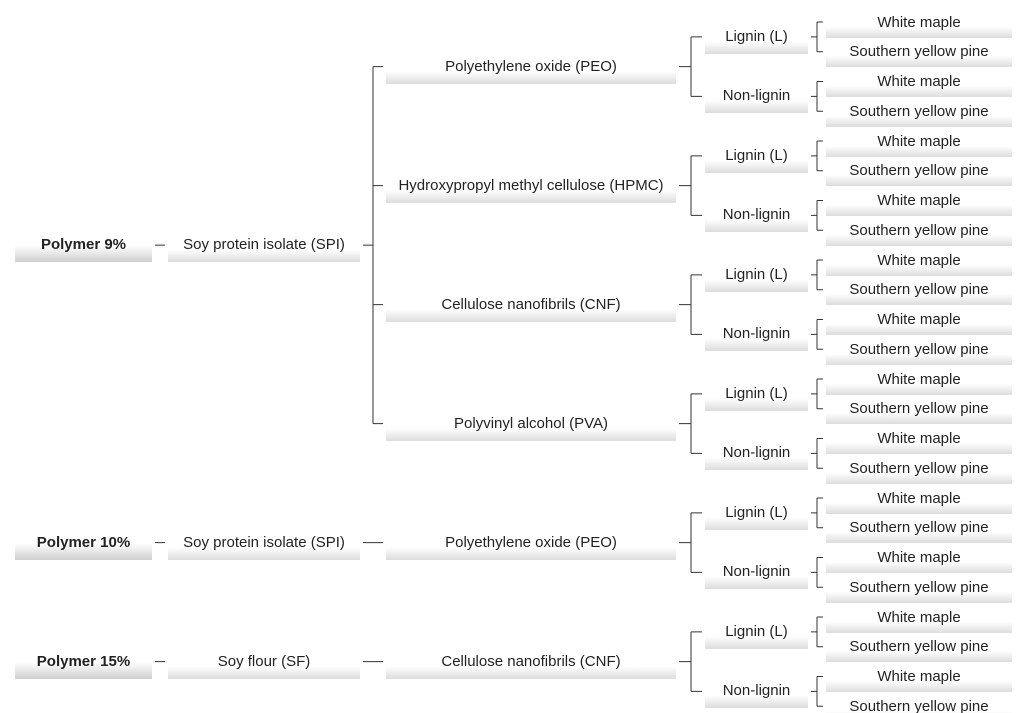 The image size is (1024, 713). Describe the element at coordinates (83, 545) in the screenshot. I see `tree-node: Polymer 10%` at that location.